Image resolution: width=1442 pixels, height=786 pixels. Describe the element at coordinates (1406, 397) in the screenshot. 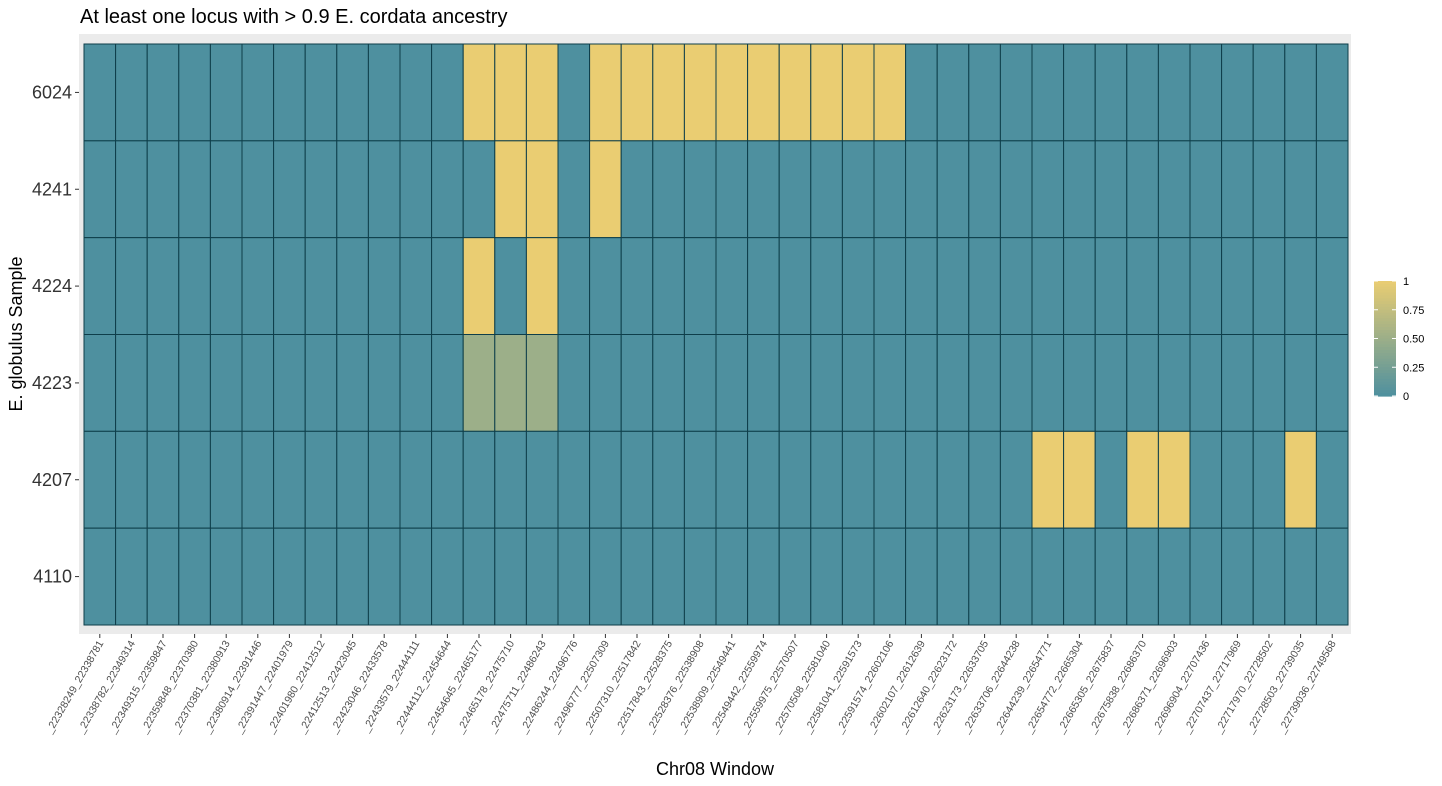

I see `legend-label: 0` at that location.